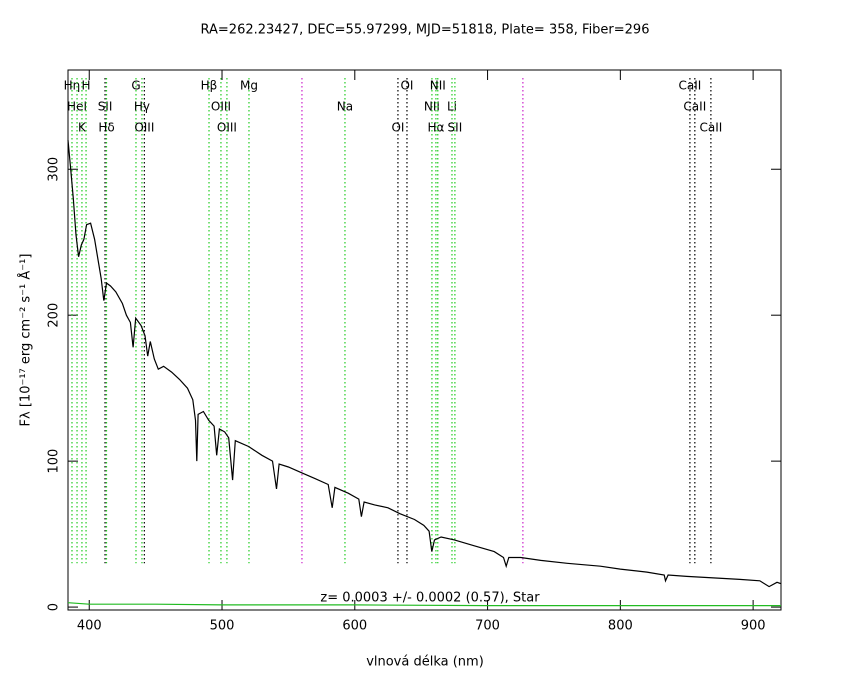 This screenshot has height=680, width=850. I want to click on x-tick-label: 900, so click(753, 626).